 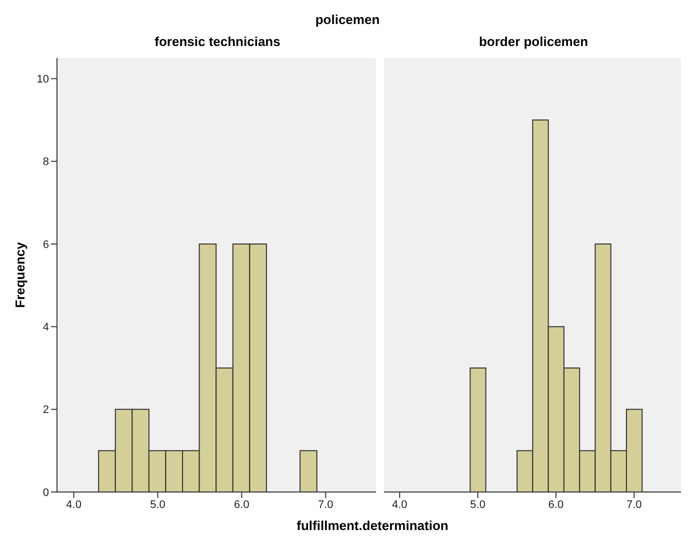 What do you see at coordinates (373, 525) in the screenshot?
I see `x-axis-title: fulfillment.determination` at bounding box center [373, 525].